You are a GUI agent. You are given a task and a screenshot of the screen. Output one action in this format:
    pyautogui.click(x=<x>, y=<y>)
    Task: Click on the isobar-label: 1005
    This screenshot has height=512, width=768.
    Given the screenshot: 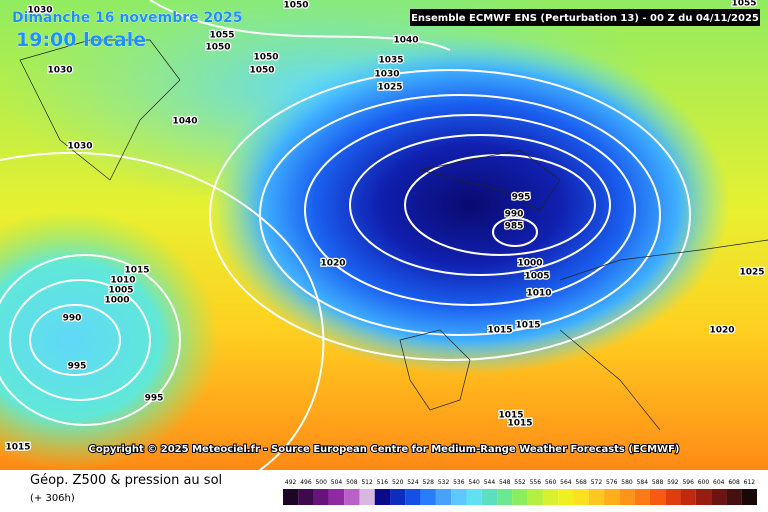 What is the action you would take?
    pyautogui.click(x=536, y=277)
    